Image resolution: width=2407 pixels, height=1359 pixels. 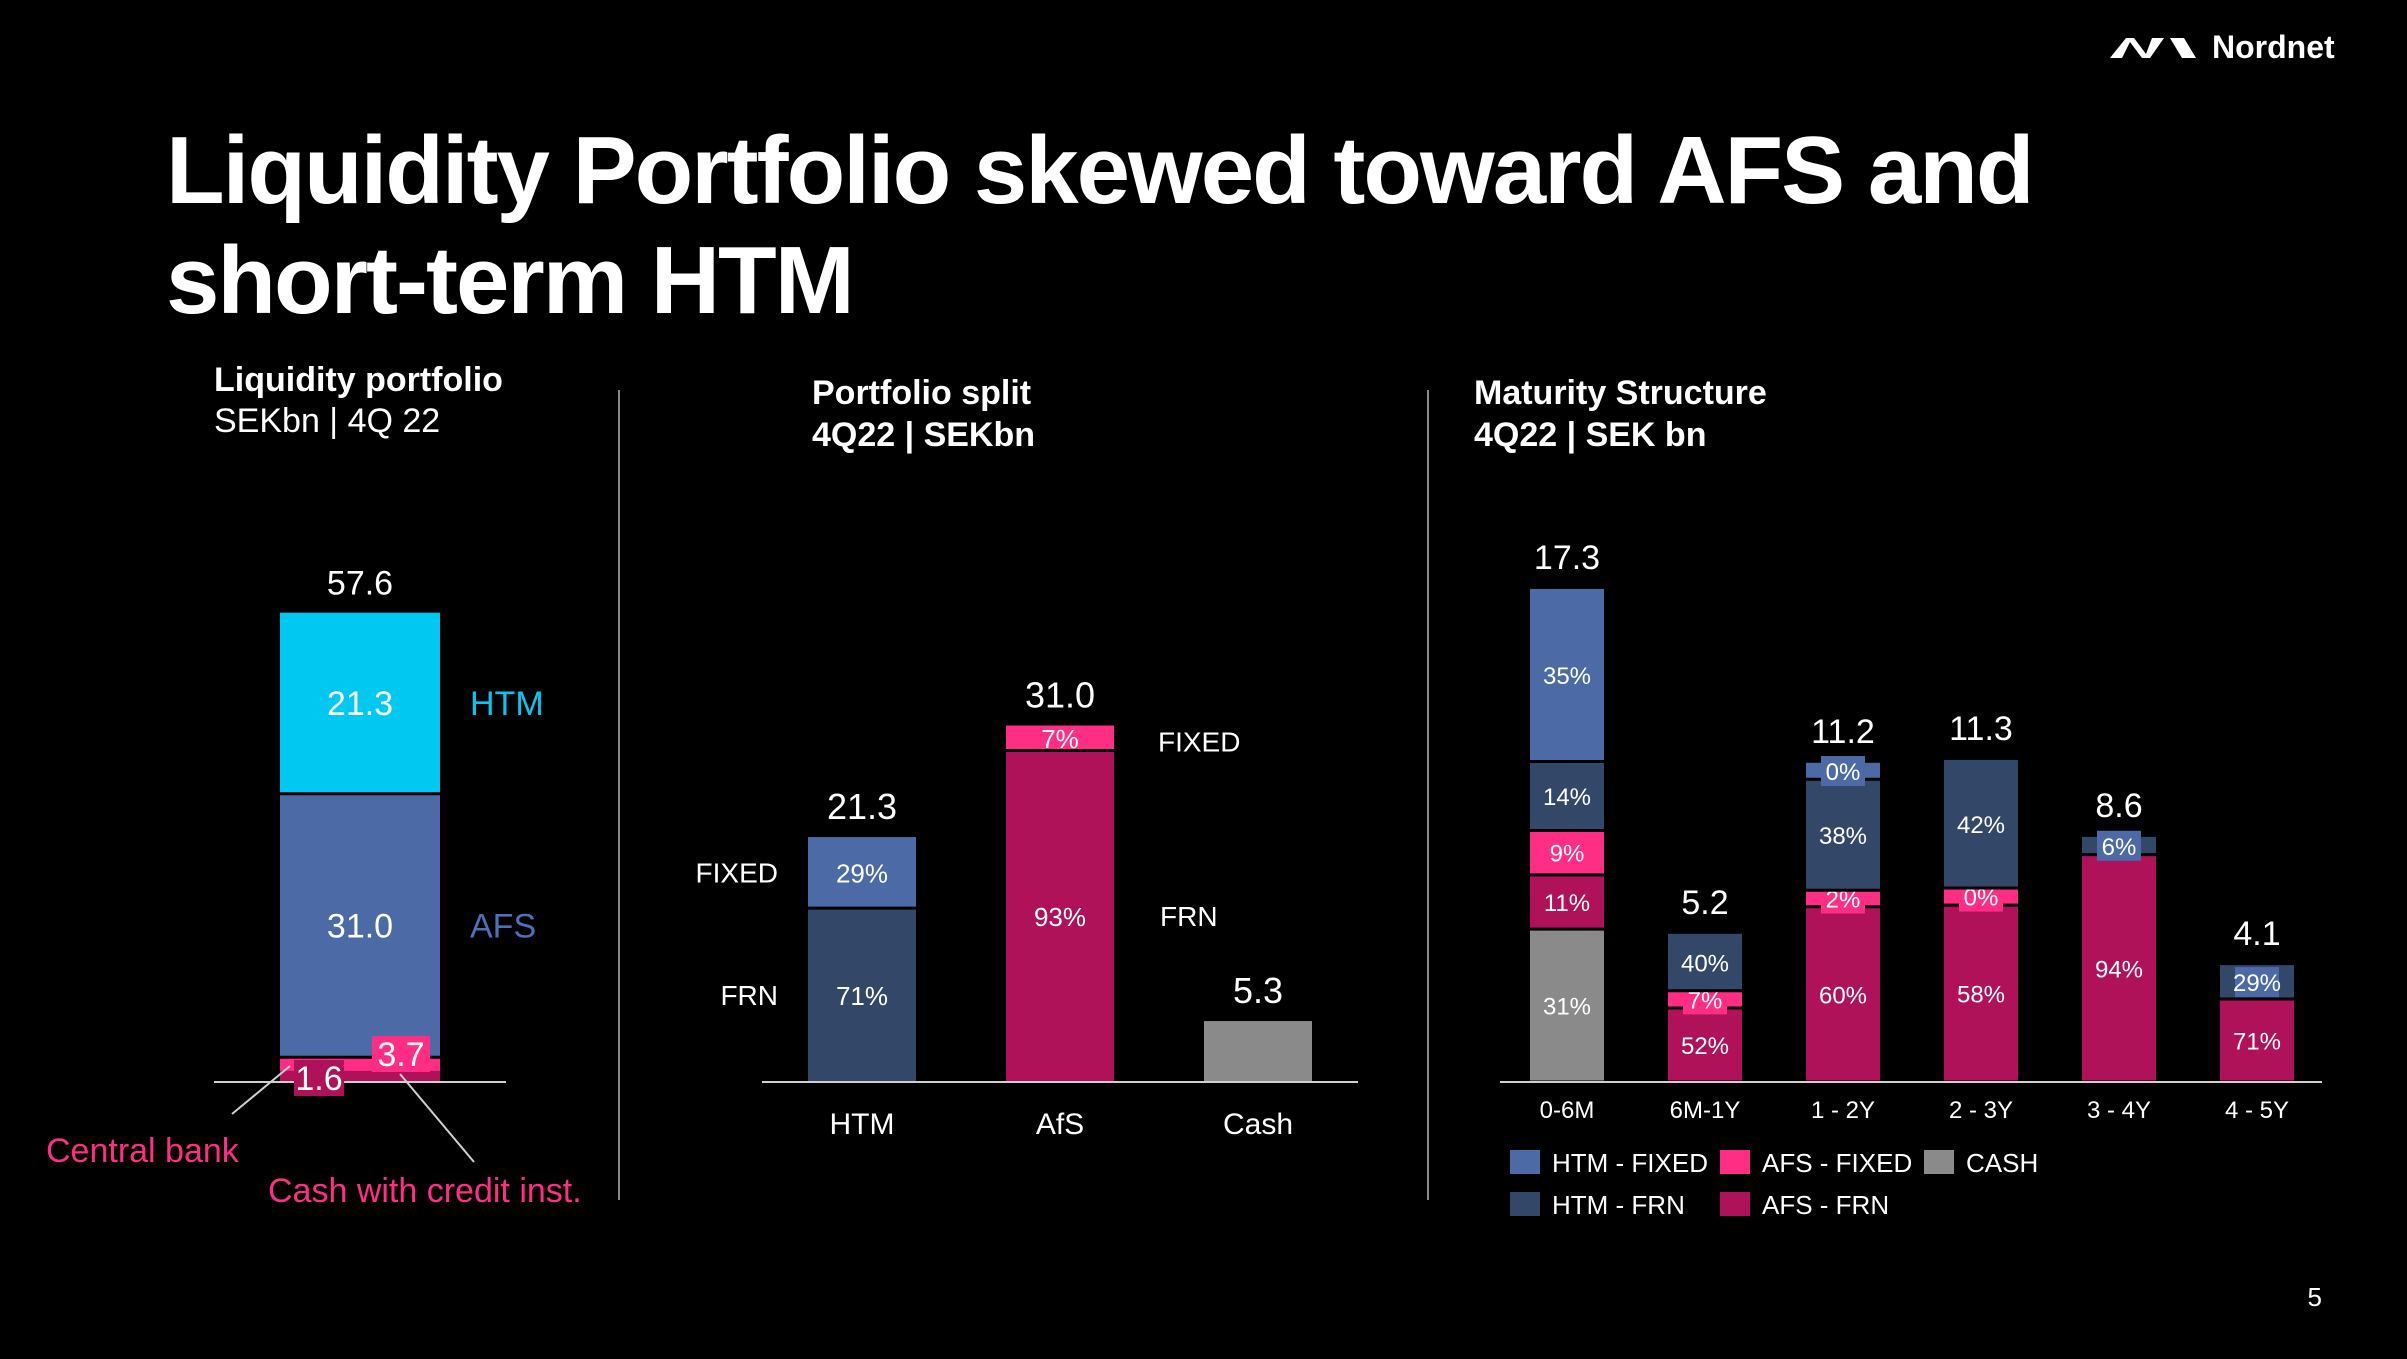 I want to click on legend-swatch-htm-frn, so click(x=1525, y=1204).